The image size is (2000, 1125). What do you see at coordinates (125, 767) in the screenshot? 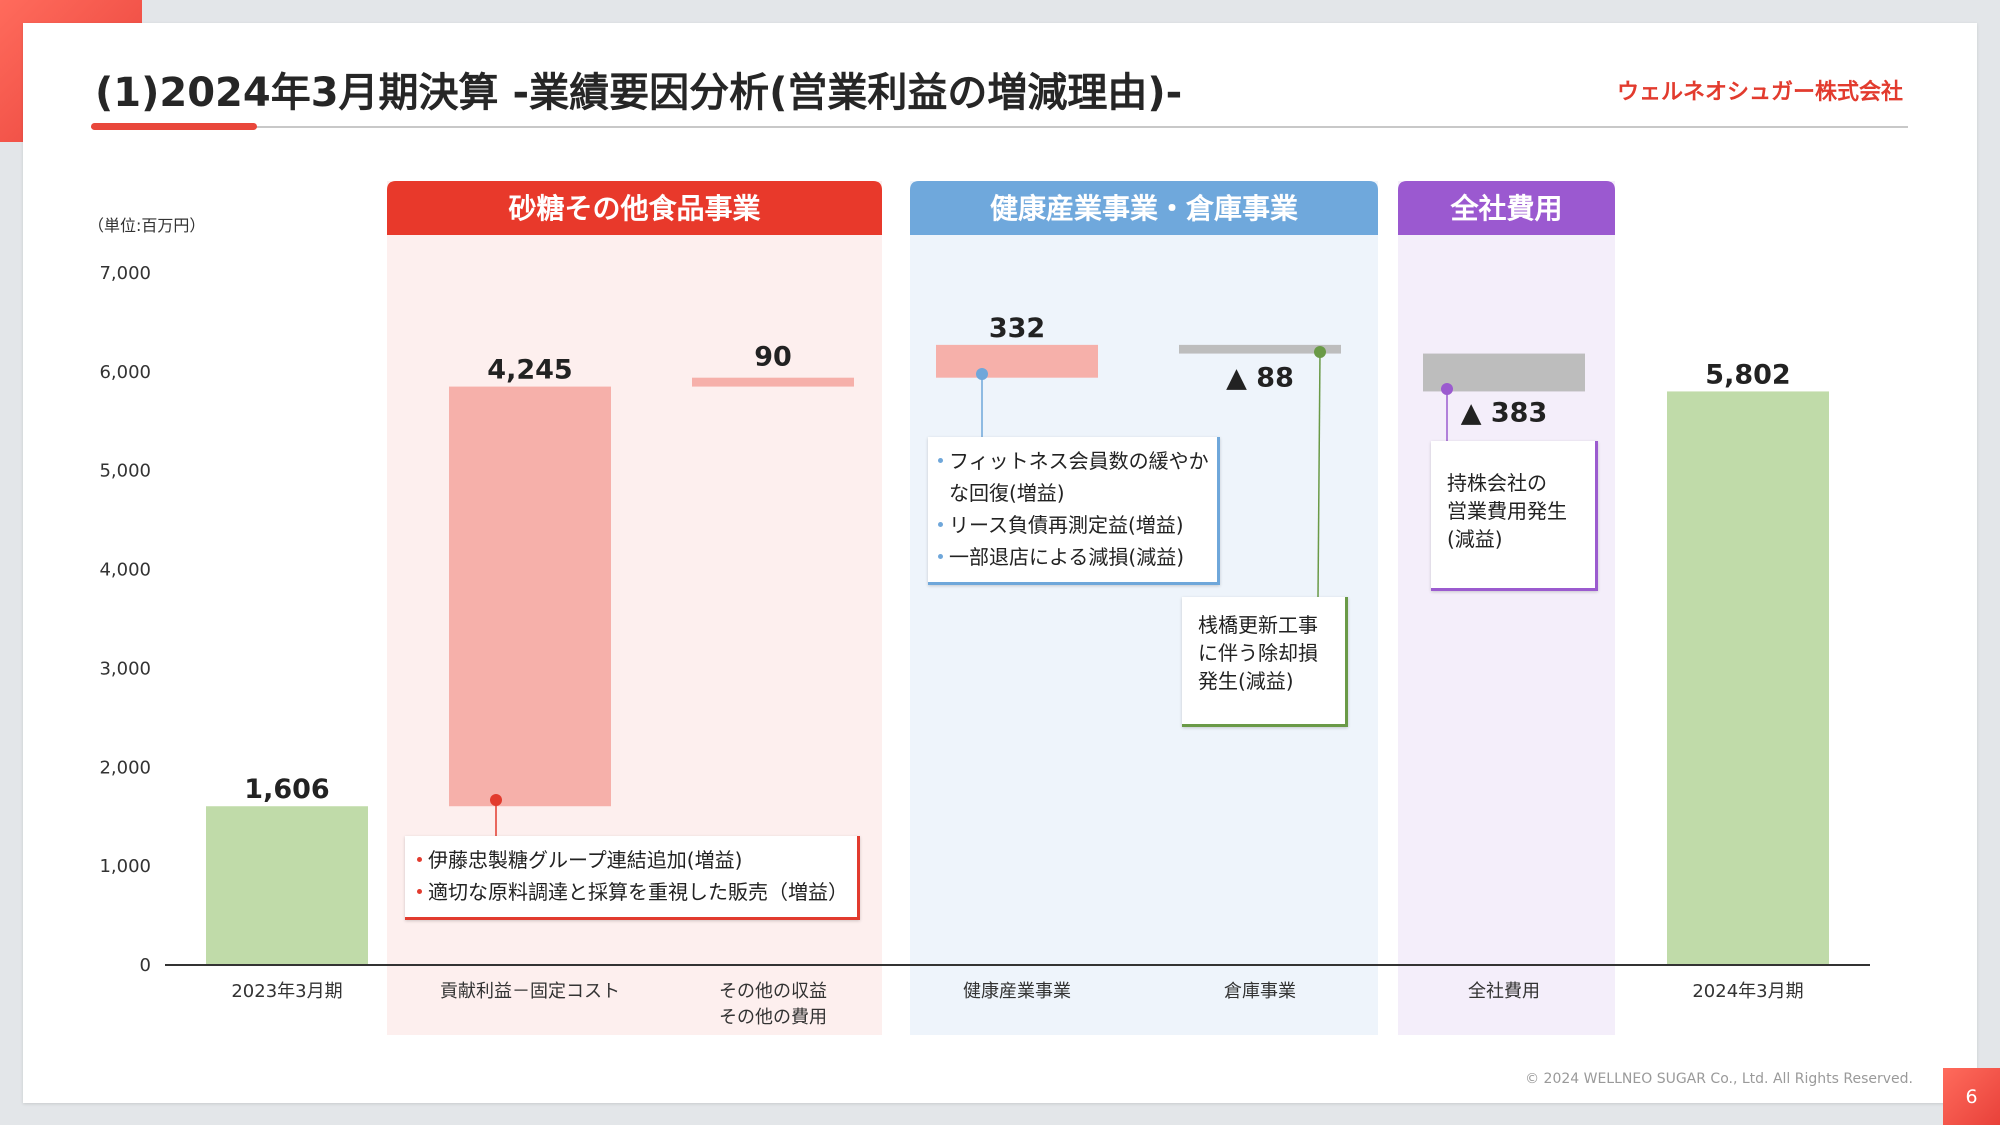
I see `y-tick-label: 2,000` at bounding box center [125, 767].